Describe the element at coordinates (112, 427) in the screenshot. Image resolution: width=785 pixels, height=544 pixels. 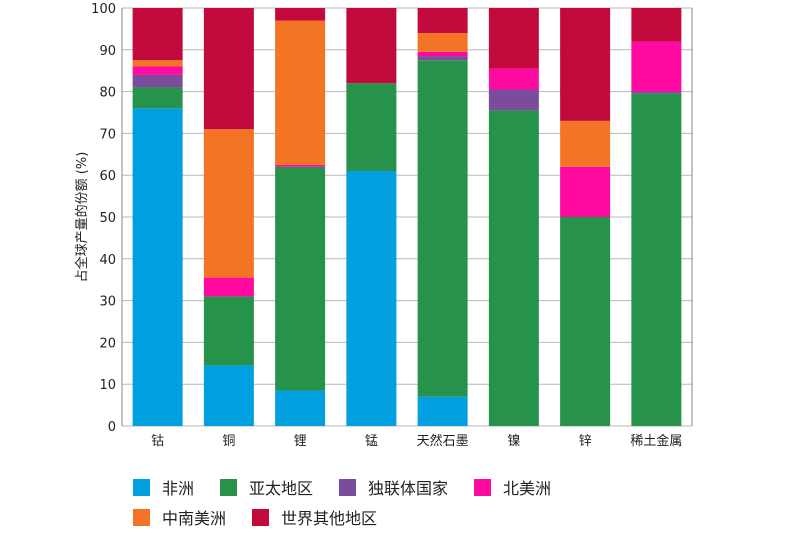
I see `y-tick-label: 0` at that location.